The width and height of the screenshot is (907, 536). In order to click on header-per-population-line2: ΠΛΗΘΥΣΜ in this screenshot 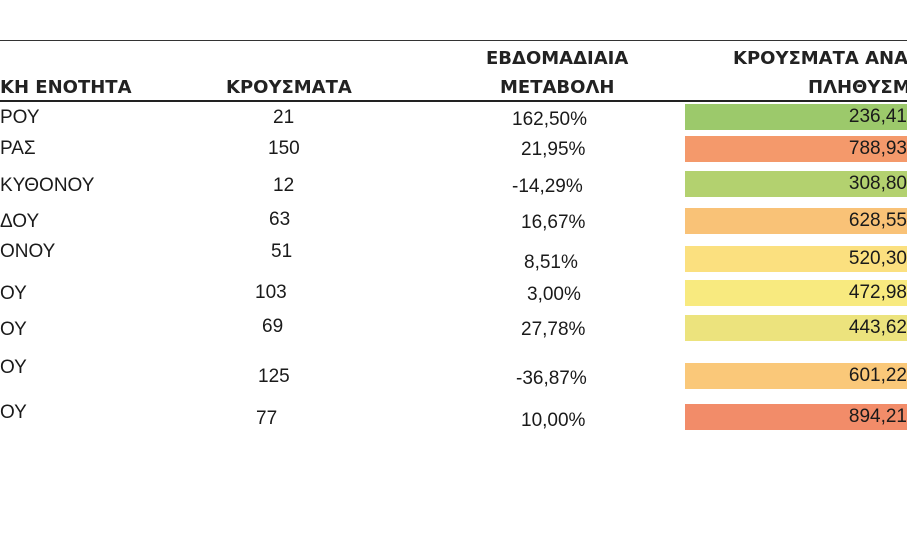, I will do `click(857, 87)`.